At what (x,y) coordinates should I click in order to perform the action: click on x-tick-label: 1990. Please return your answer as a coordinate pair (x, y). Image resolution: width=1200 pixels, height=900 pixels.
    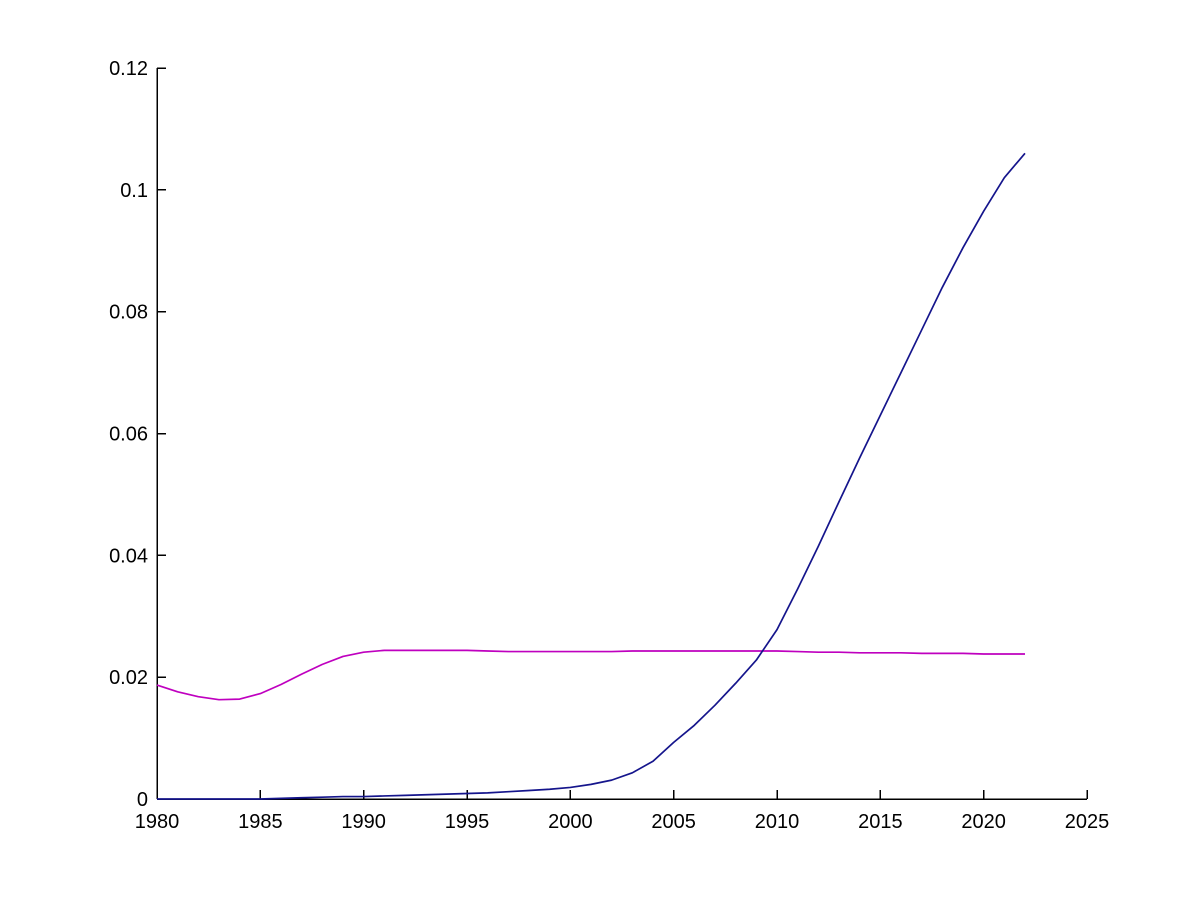
    Looking at the image, I should click on (363, 822).